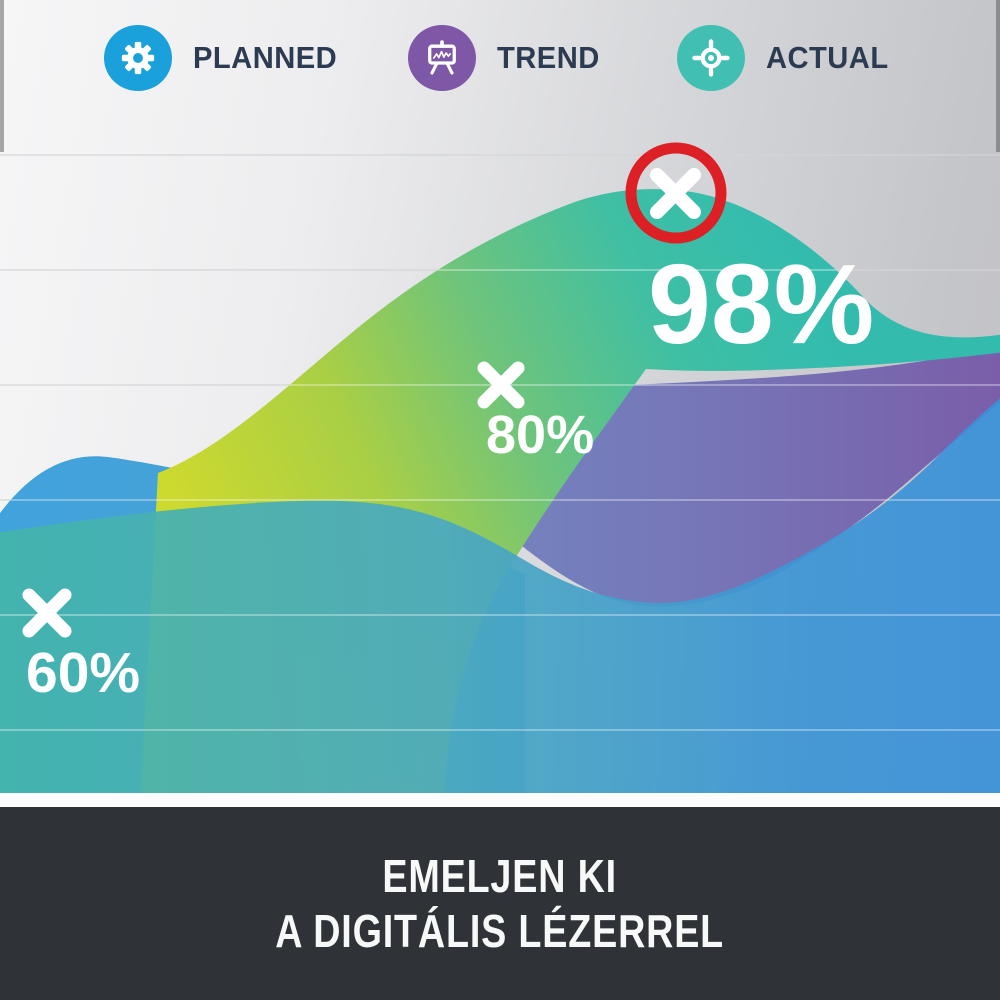 This screenshot has width=1000, height=1000. I want to click on legend-item-actual: ACTUAL, so click(786, 58).